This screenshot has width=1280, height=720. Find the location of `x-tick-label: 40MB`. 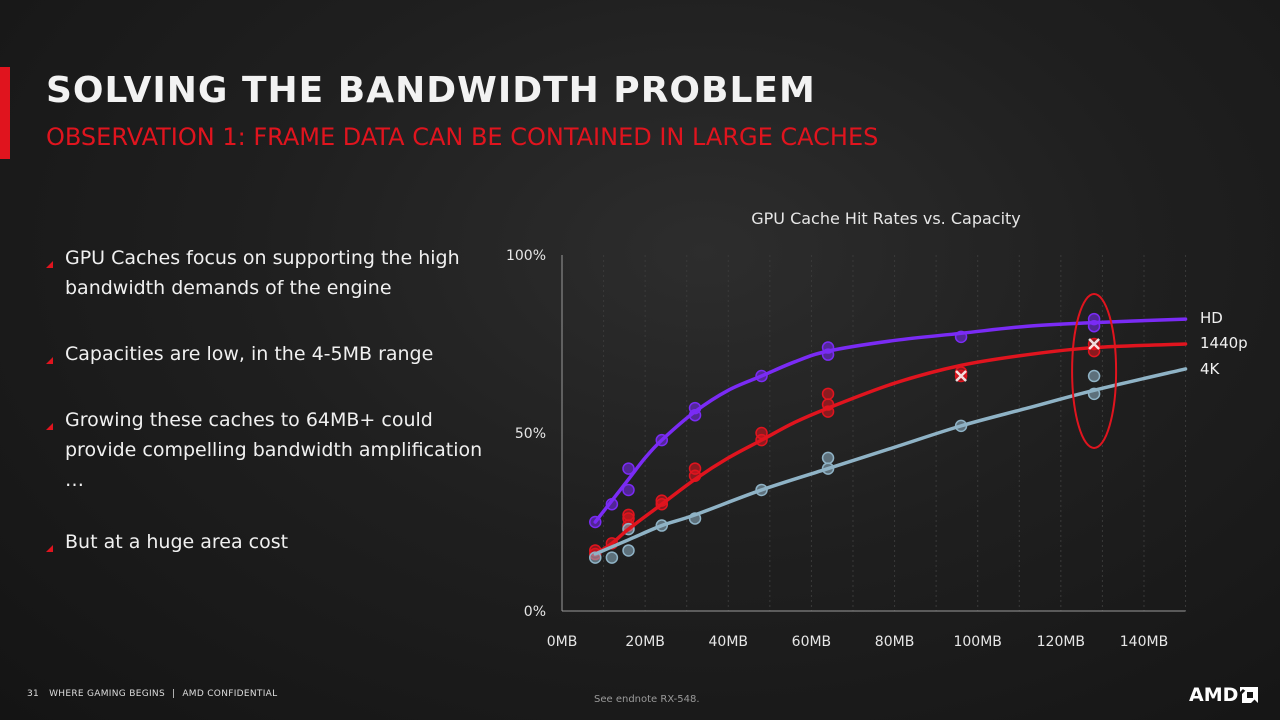

x-tick-label: 40MB is located at coordinates (729, 642).